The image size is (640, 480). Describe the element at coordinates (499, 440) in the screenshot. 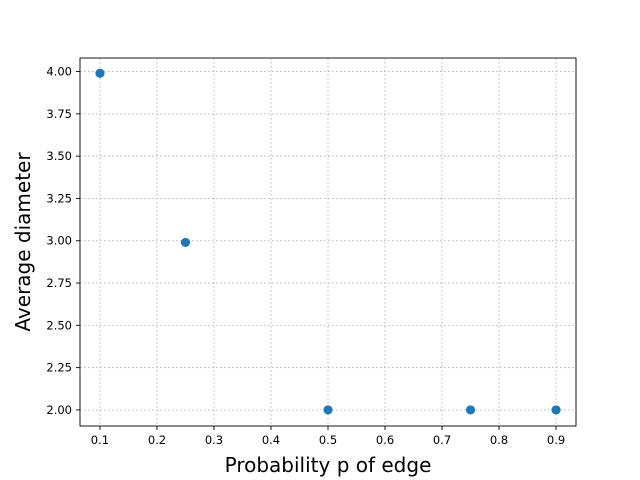

I see `x-tick-label: 0.8` at that location.